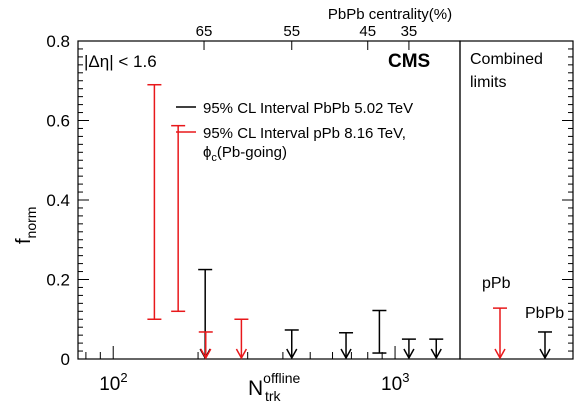 Image resolution: width=581 pixels, height=413 pixels. Describe the element at coordinates (58, 121) in the screenshot. I see `y-tick-label: 0.6` at that location.